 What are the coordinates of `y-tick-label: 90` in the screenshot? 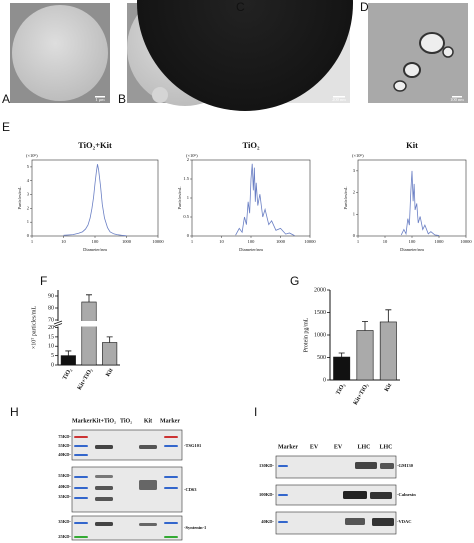 It's located at (51, 296).